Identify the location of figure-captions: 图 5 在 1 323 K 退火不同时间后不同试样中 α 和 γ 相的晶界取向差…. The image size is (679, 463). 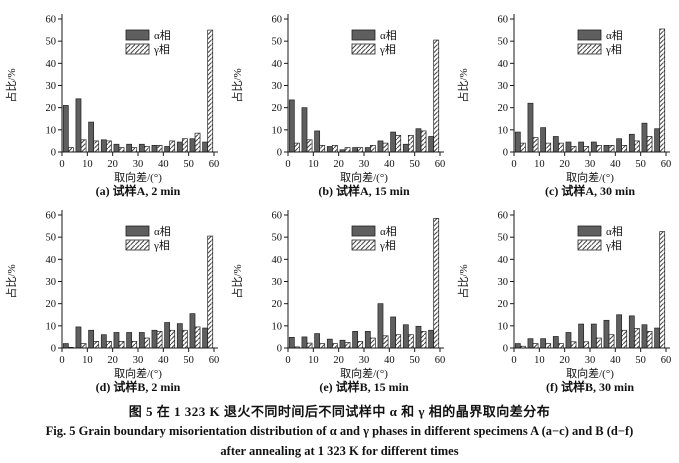
(339, 431).